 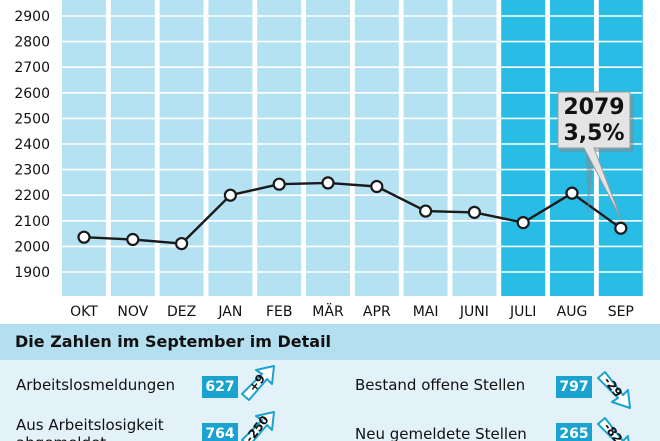 I want to click on row-label-neu-gemeldete-stellen: Neu gemeldete Stellen, so click(x=441, y=433).